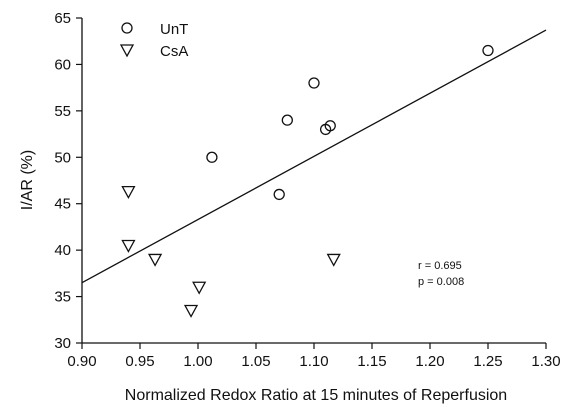 The image size is (586, 409). What do you see at coordinates (487, 361) in the screenshot?
I see `x-tick-label: 1.25` at bounding box center [487, 361].